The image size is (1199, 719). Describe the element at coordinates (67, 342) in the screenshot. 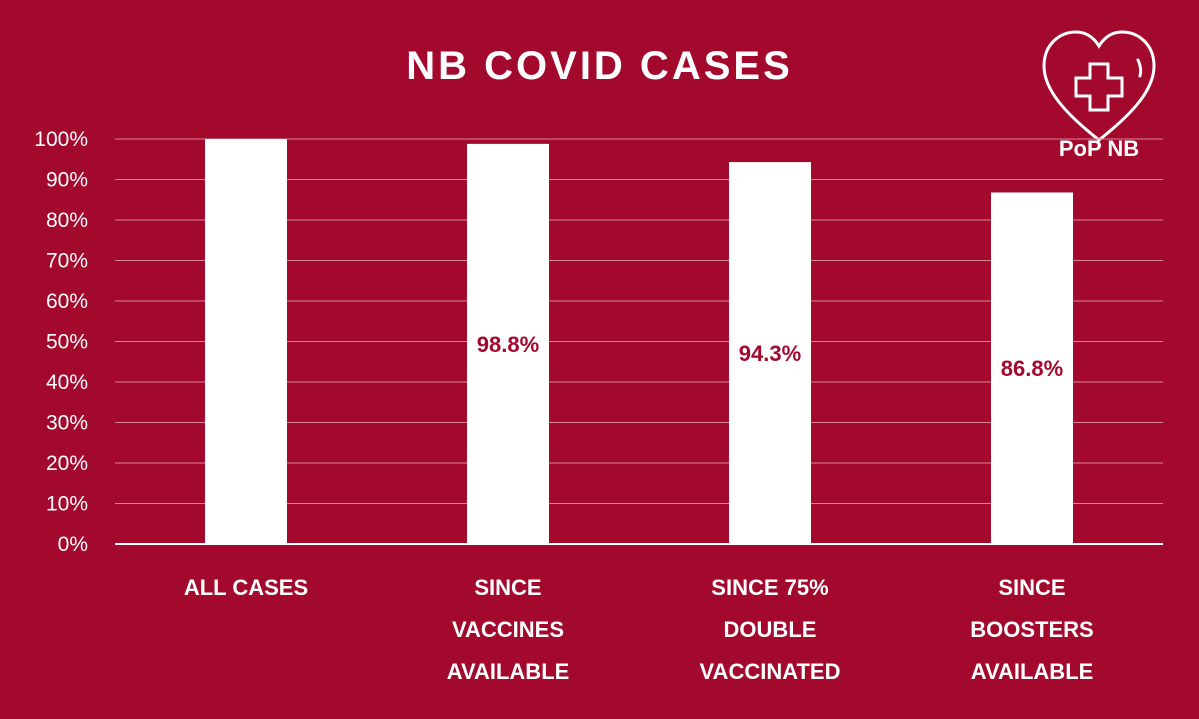

I see `y-tick-label: 50%` at that location.